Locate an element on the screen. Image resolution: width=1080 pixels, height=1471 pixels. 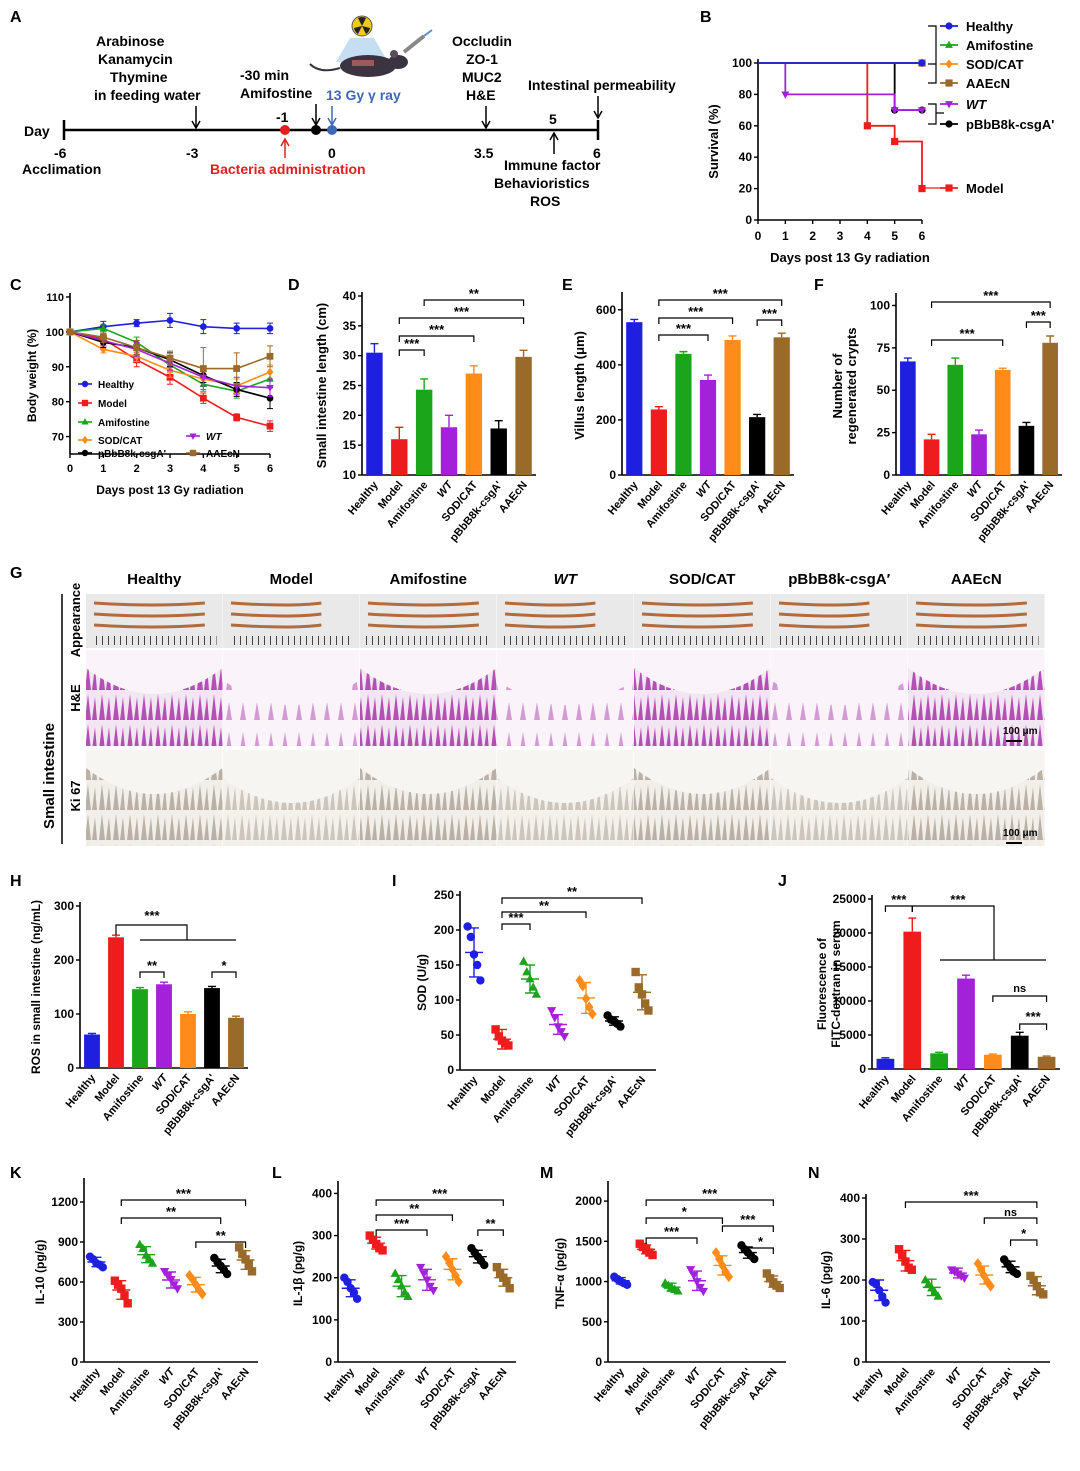
y-tick-label: 0 is located at coordinates (328, 1362).